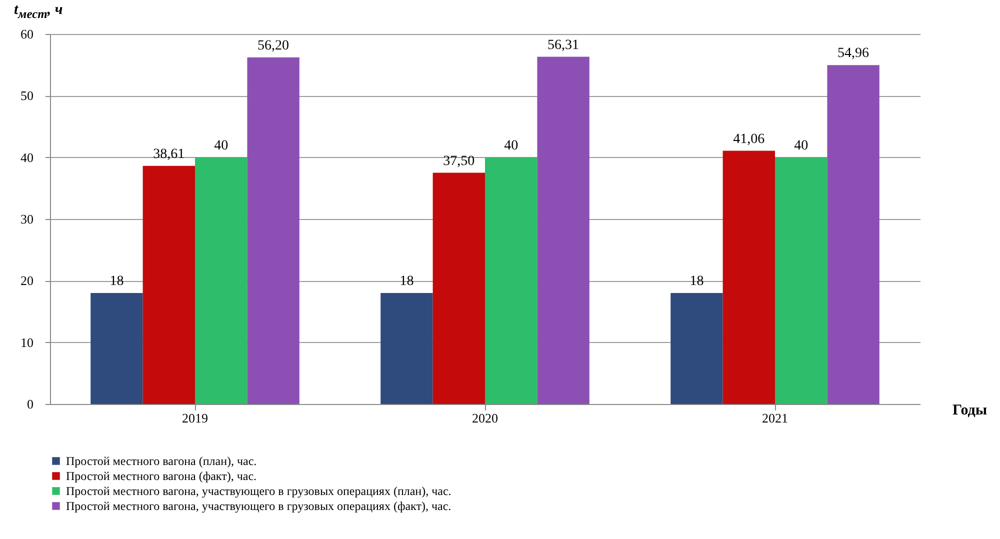 Image resolution: width=1000 pixels, height=539 pixels. I want to click on x-axis-title: Годы, so click(970, 410).